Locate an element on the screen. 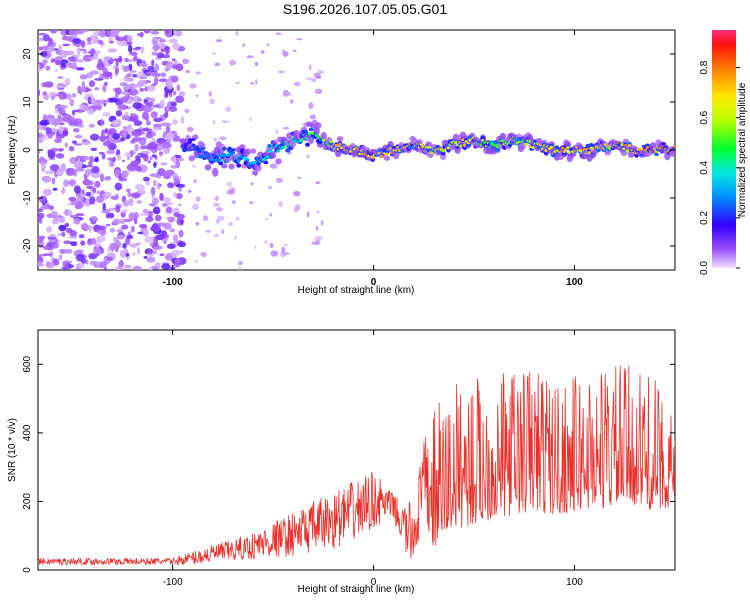 This screenshot has width=750, height=600. y-tick-label: 20 is located at coordinates (27, 54).